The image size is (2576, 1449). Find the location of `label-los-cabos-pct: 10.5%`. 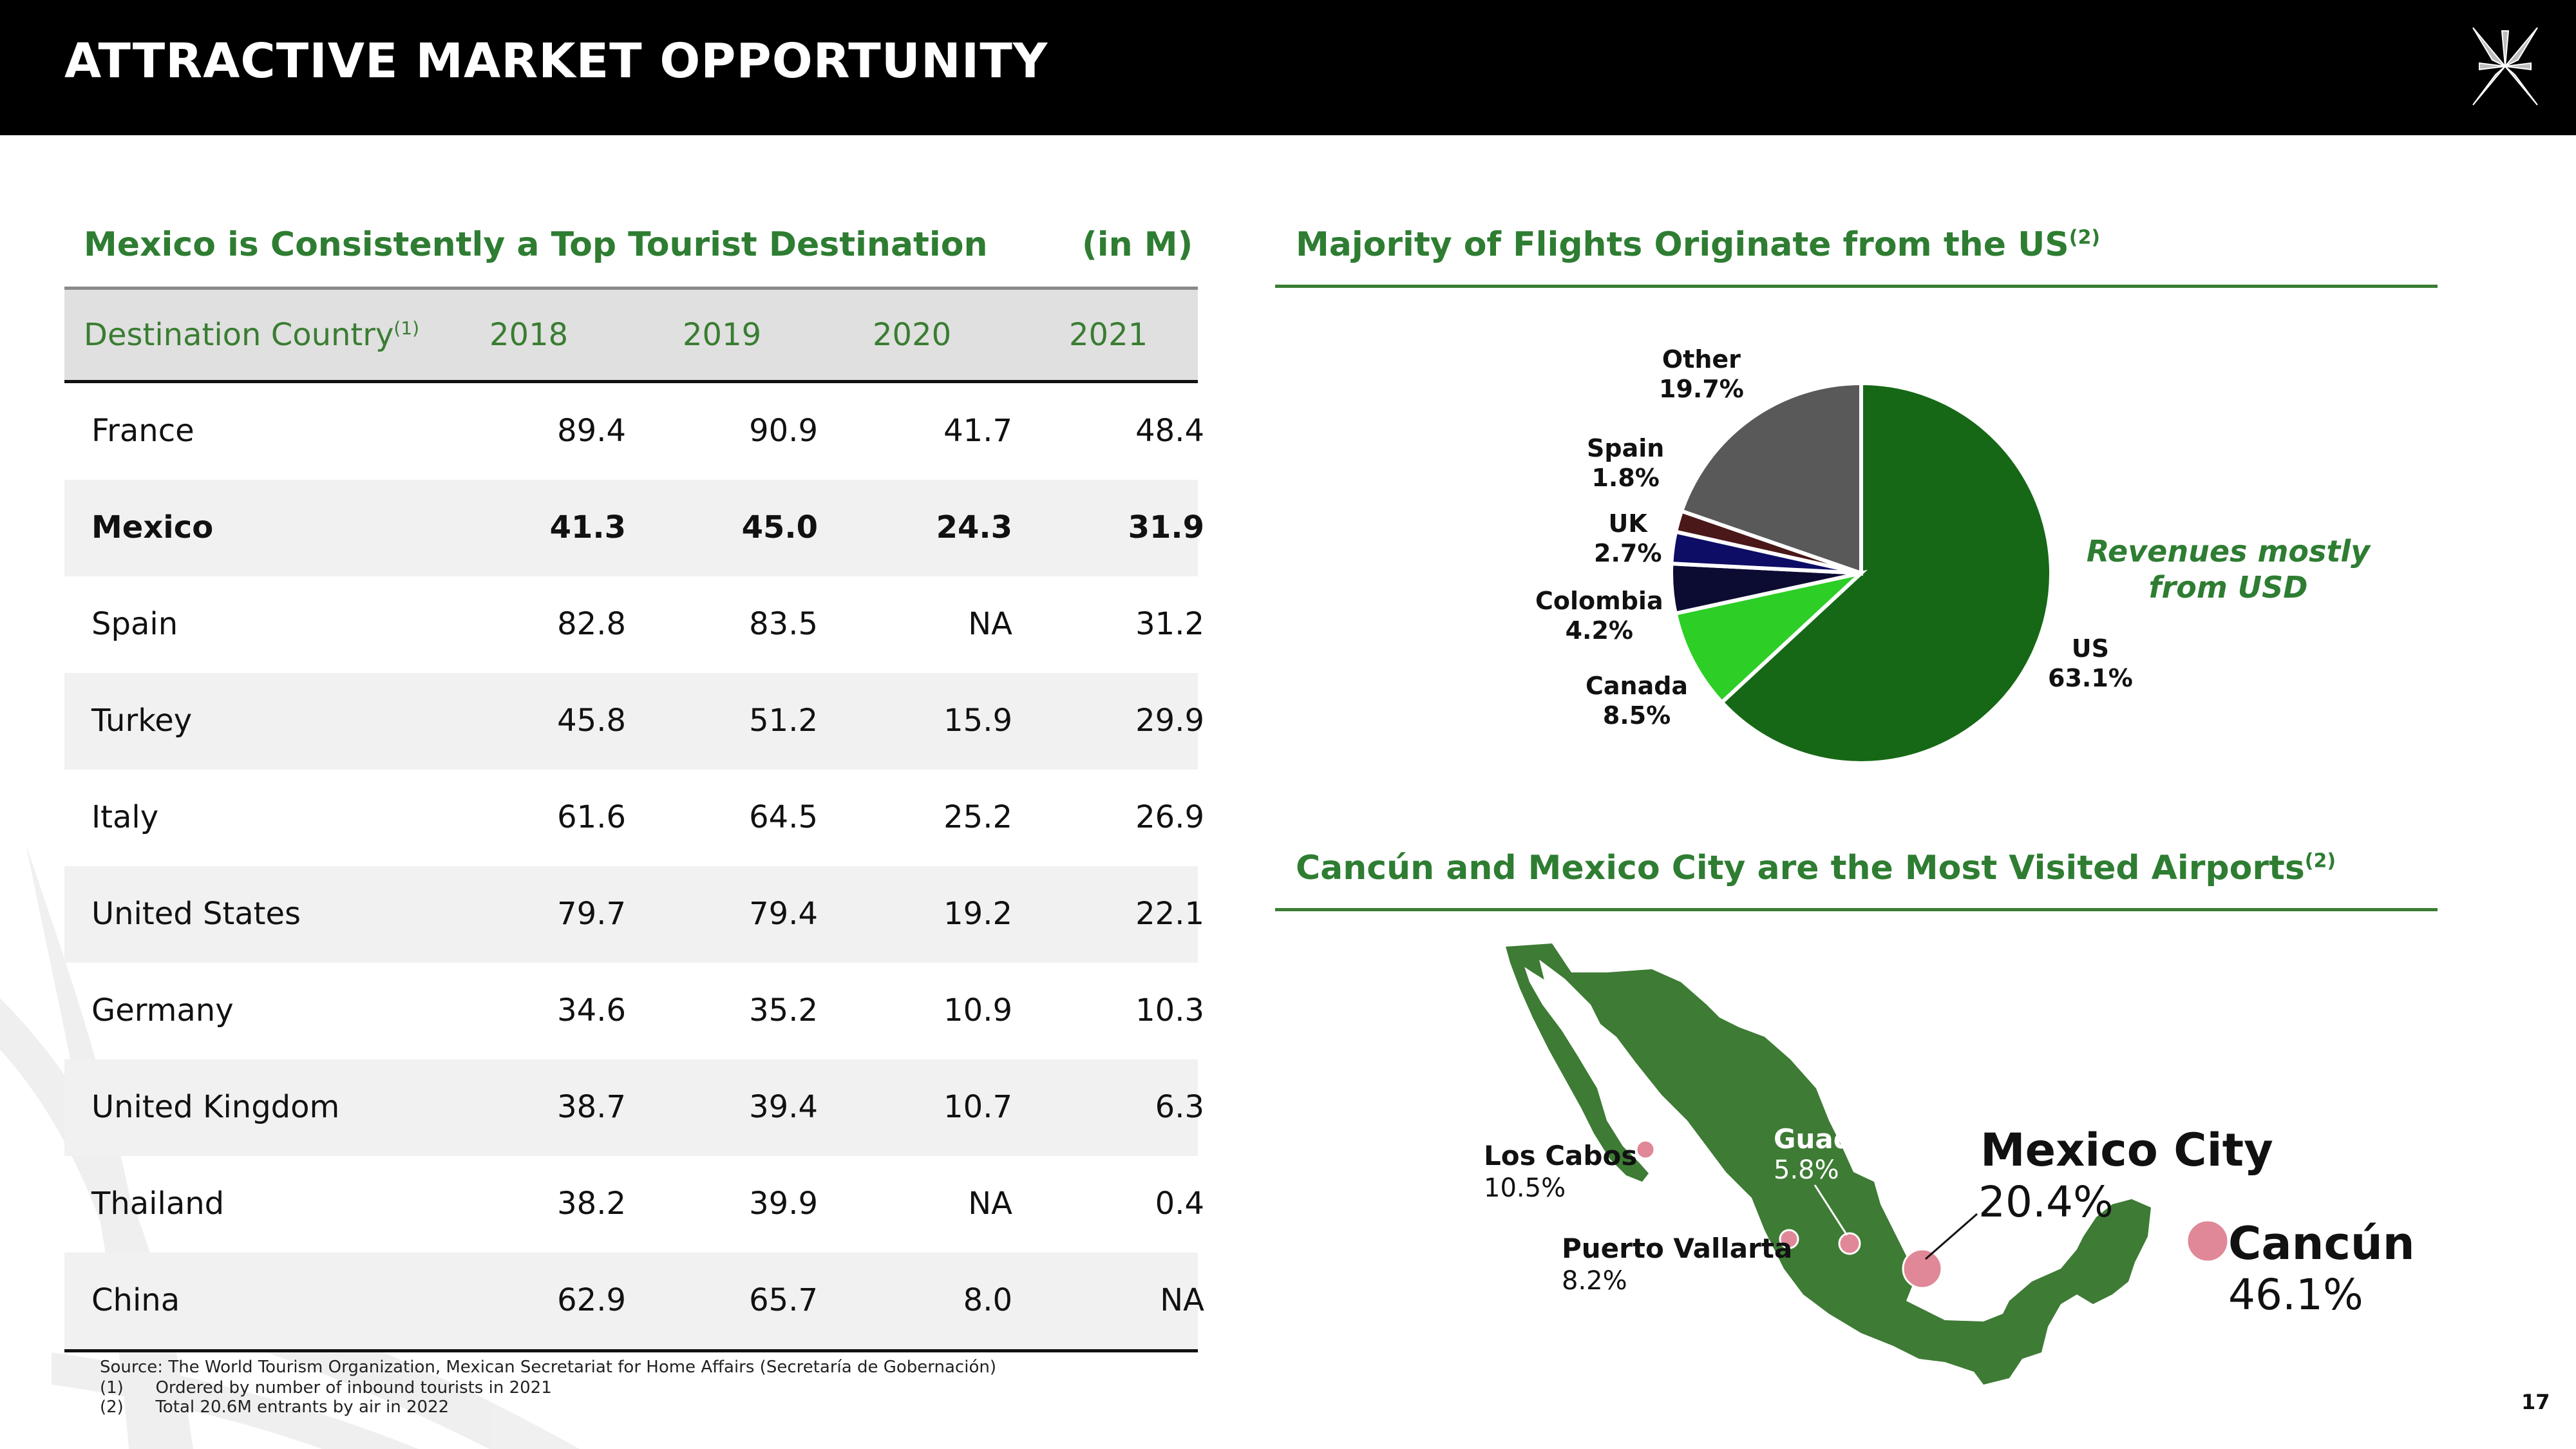

label-los-cabos-pct: 10.5% is located at coordinates (1525, 1188).